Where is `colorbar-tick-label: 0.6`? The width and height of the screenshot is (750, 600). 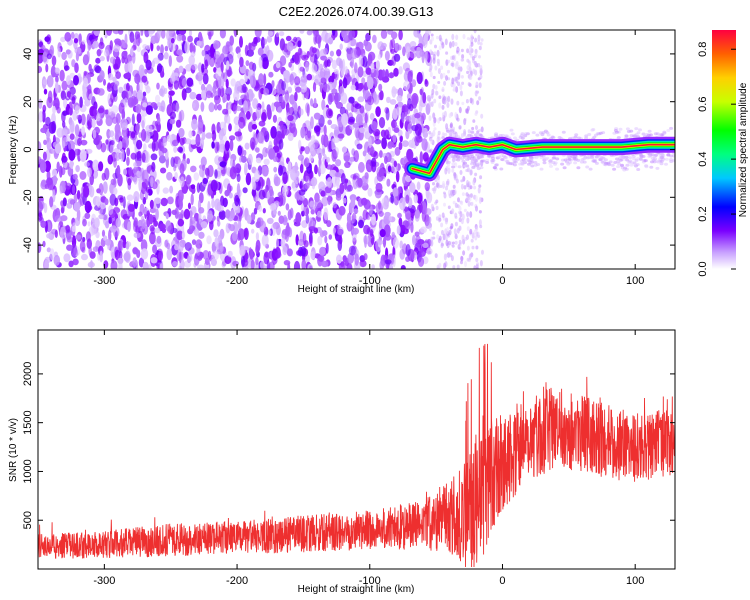 colorbar-tick-label: 0.6 is located at coordinates (703, 104).